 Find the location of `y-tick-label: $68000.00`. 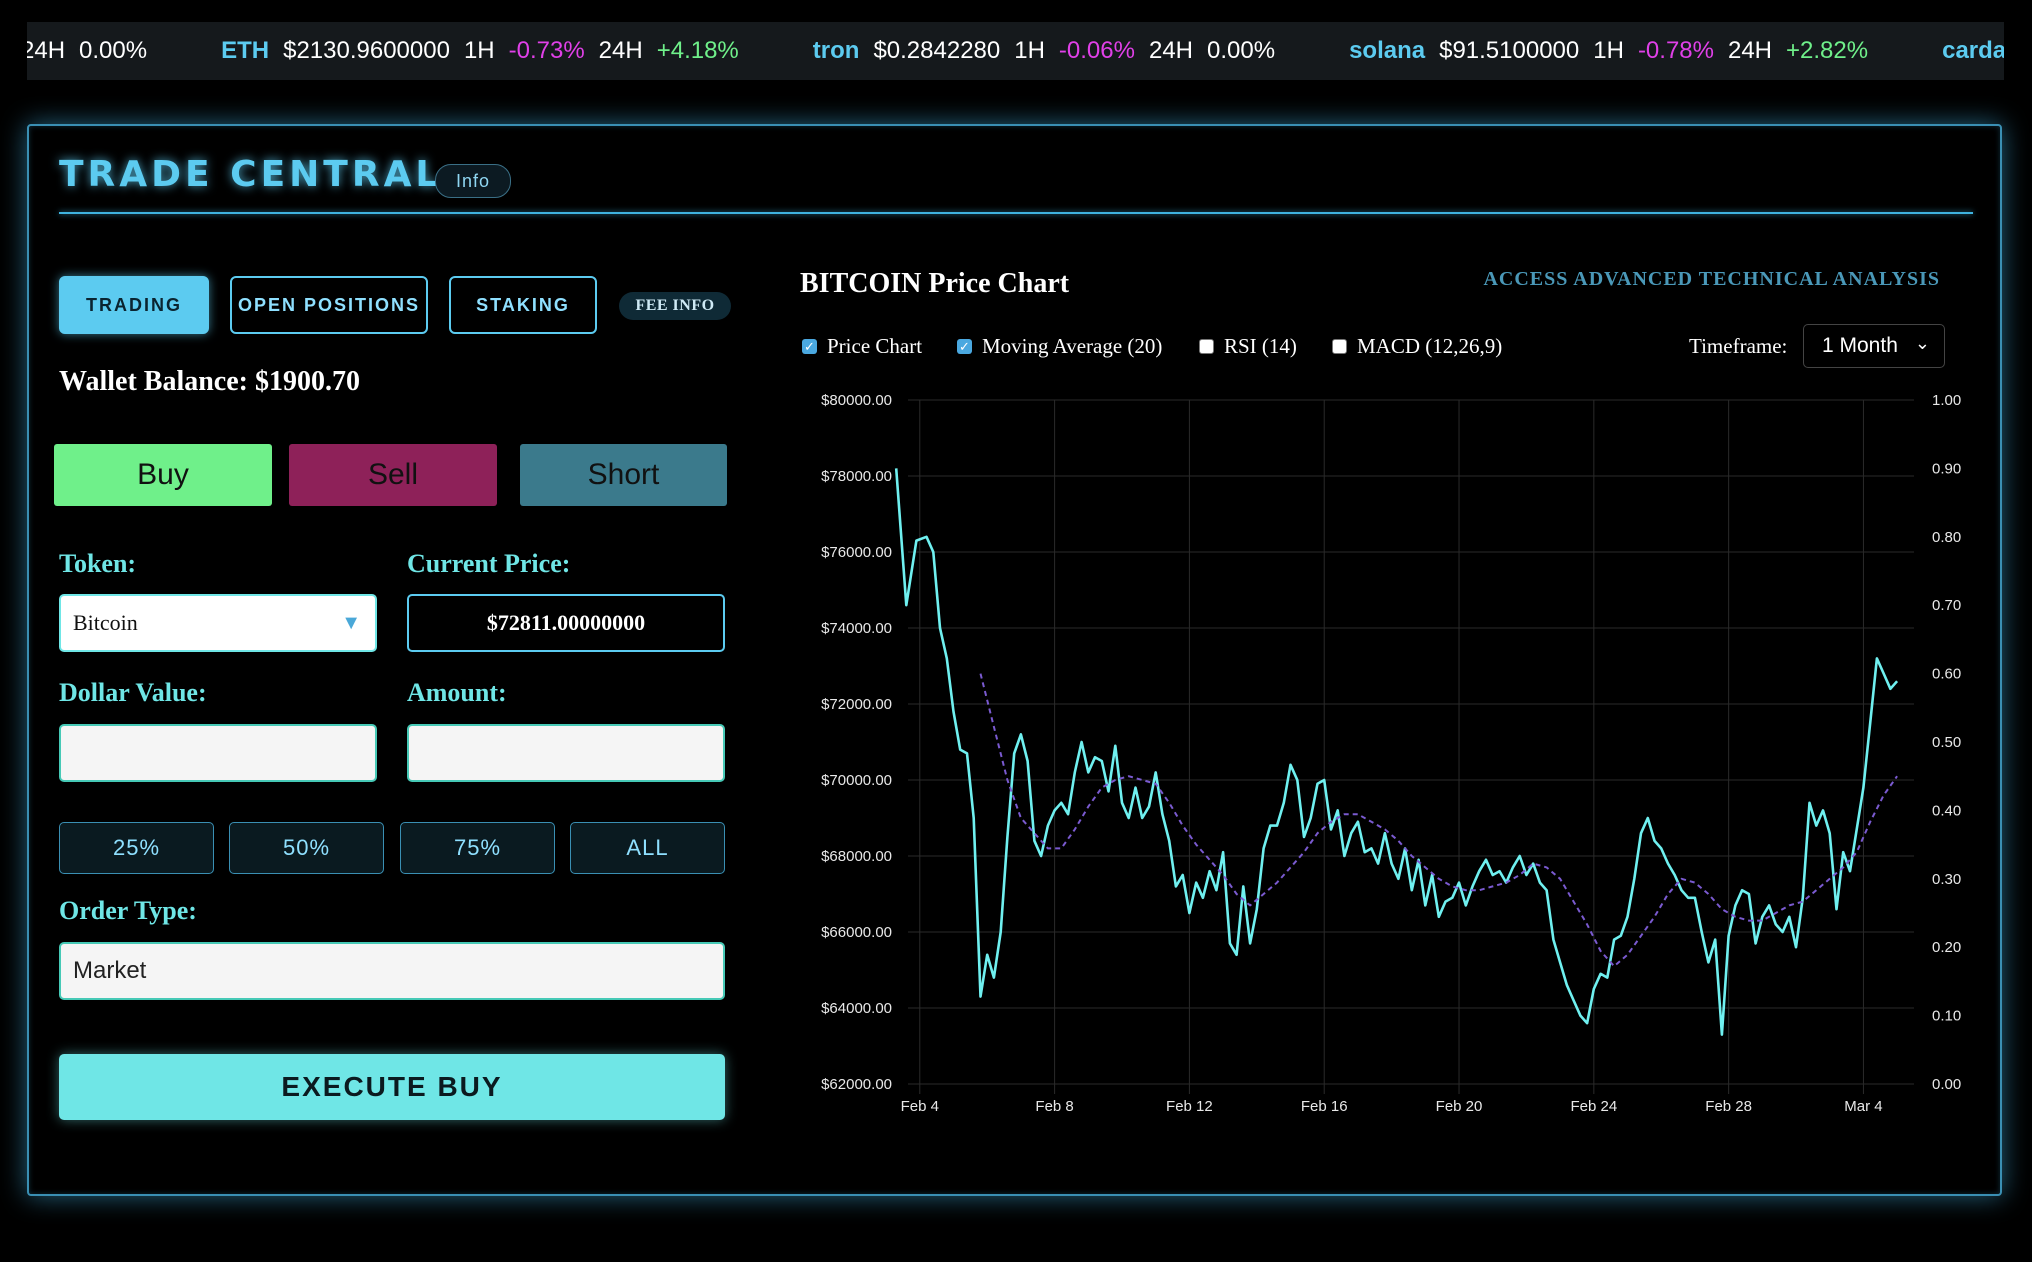

y-tick-label: $68000.00 is located at coordinates (856, 856).